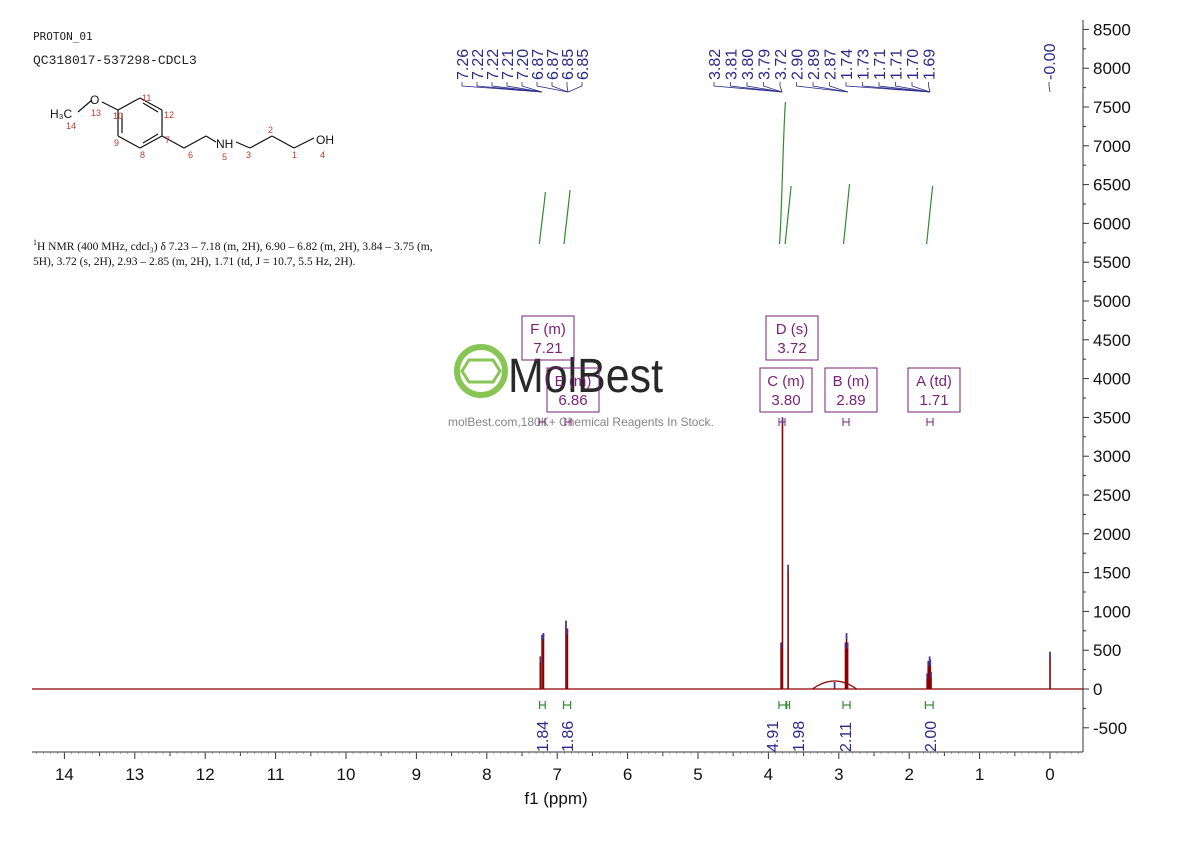  Describe the element at coordinates (116, 143) in the screenshot. I see `atom-number-9: 9` at that location.